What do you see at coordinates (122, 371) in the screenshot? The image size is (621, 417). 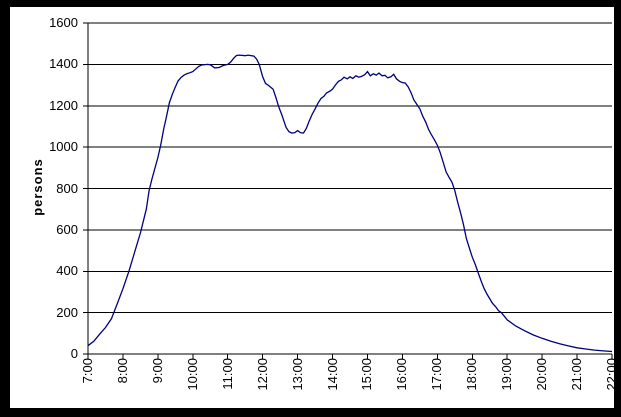 I see `x-tick-label-8:00: 8:00` at bounding box center [122, 371].